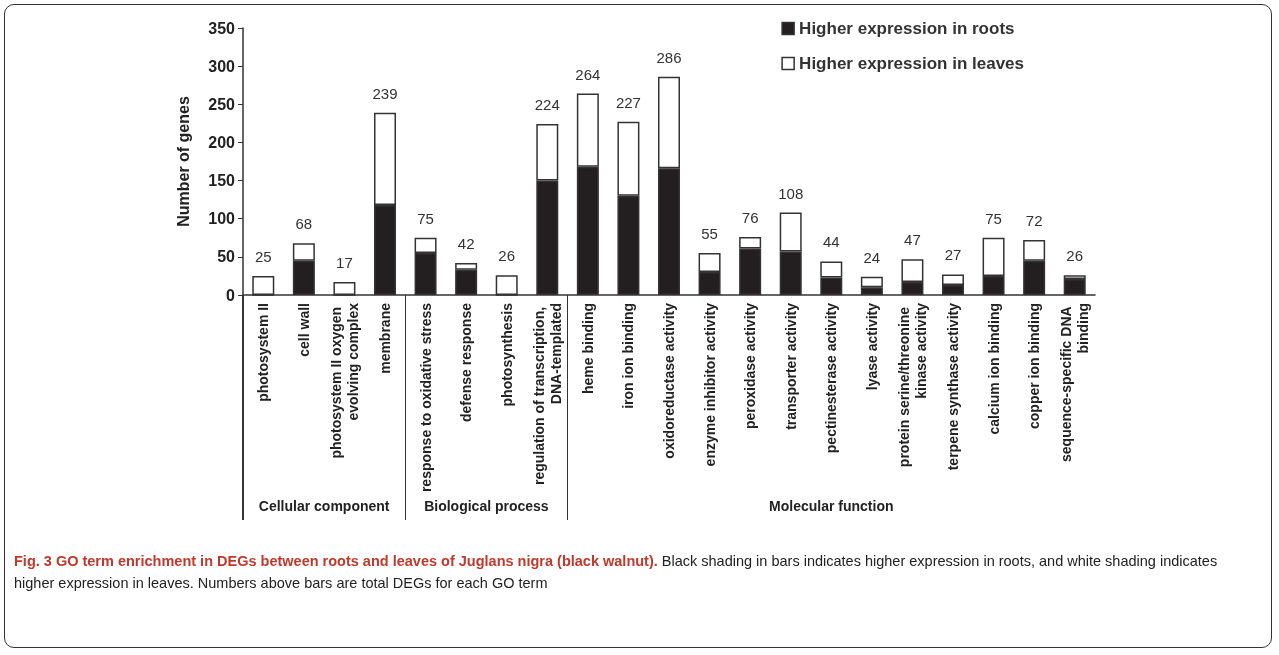 This screenshot has width=1279, height=655. I want to click on y-axis-title: Number of genes, so click(183, 161).